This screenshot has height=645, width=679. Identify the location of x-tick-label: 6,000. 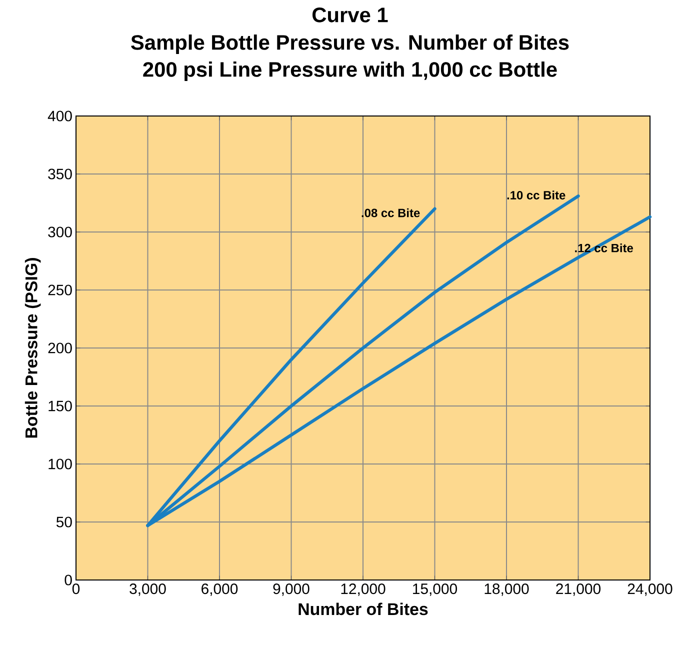
(220, 590).